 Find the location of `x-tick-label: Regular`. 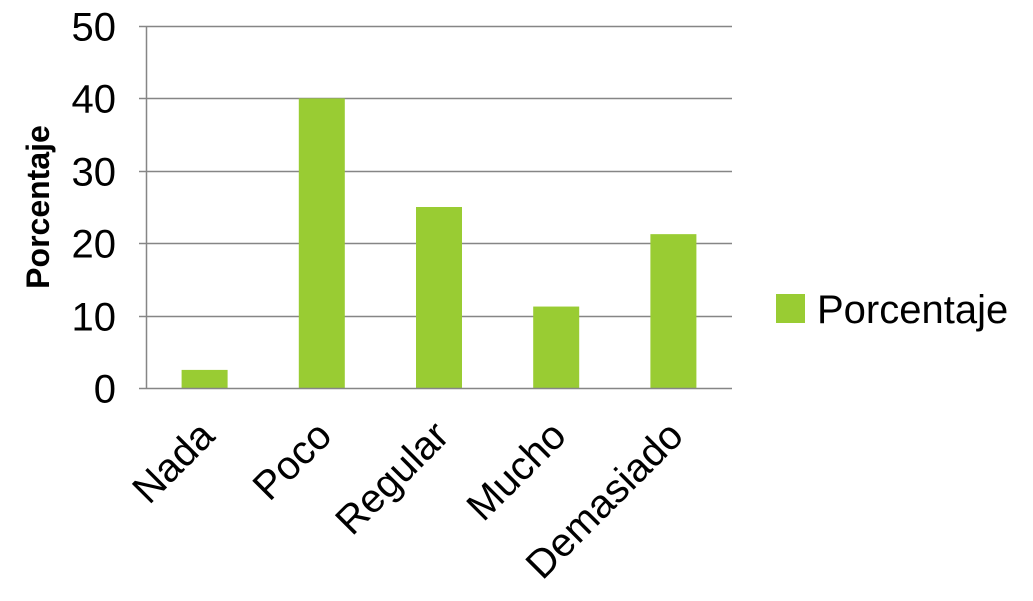

x-tick-label: Regular is located at coordinates (392, 478).